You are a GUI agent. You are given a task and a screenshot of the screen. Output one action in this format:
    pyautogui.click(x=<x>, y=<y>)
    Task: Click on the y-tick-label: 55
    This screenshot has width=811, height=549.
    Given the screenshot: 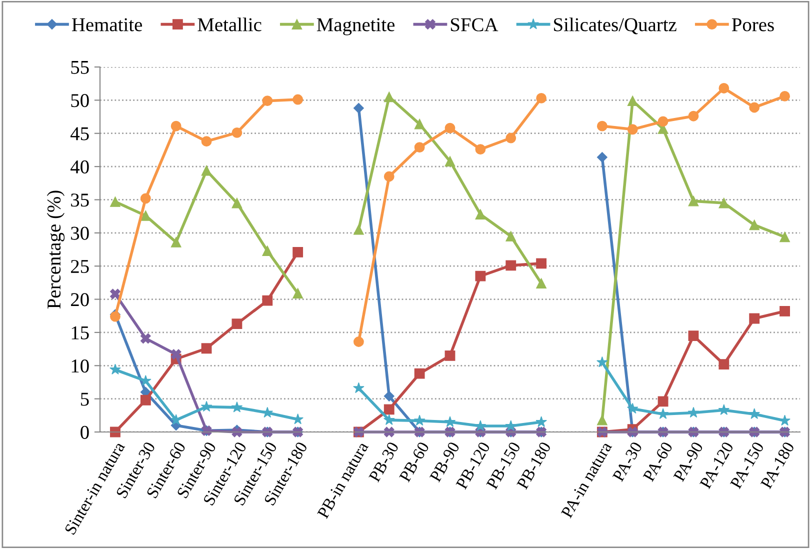 What is the action you would take?
    pyautogui.click(x=80, y=67)
    